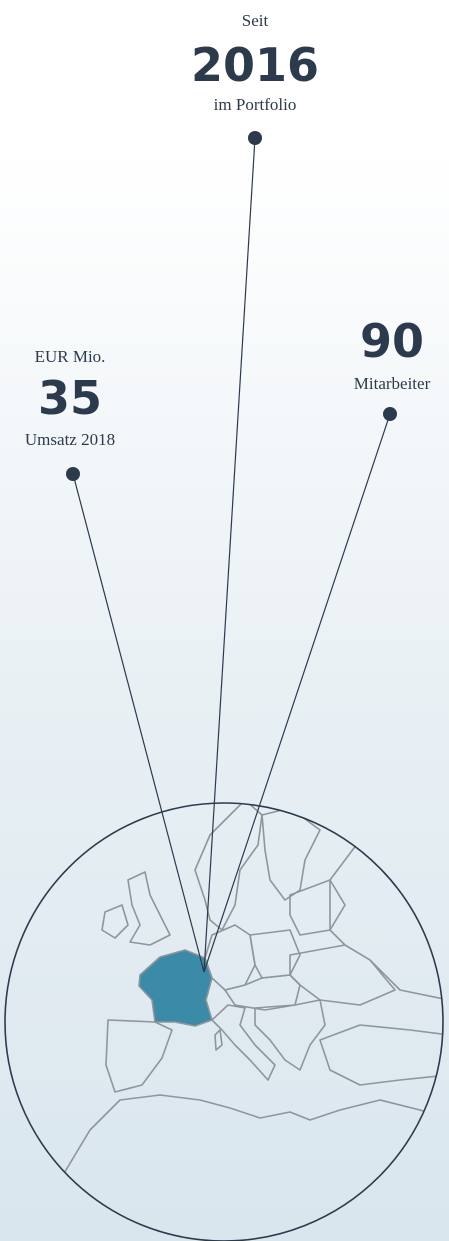 The height and width of the screenshot is (1241, 449). What do you see at coordinates (386, 920) in the screenshot?
I see `russia` at bounding box center [386, 920].